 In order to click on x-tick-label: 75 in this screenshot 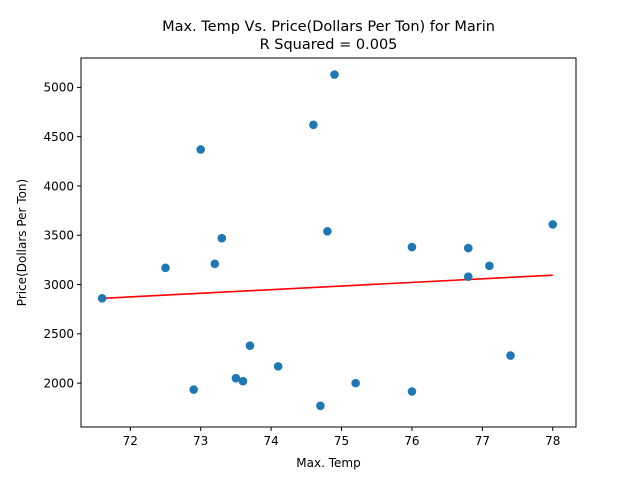, I will do `click(341, 441)`.